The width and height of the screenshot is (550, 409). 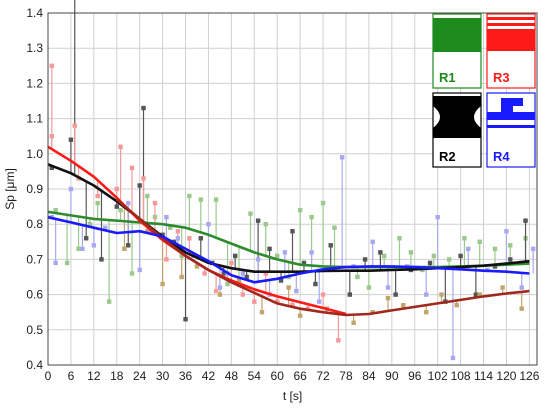 I want to click on blue-step-icon, so click(x=511, y=113).